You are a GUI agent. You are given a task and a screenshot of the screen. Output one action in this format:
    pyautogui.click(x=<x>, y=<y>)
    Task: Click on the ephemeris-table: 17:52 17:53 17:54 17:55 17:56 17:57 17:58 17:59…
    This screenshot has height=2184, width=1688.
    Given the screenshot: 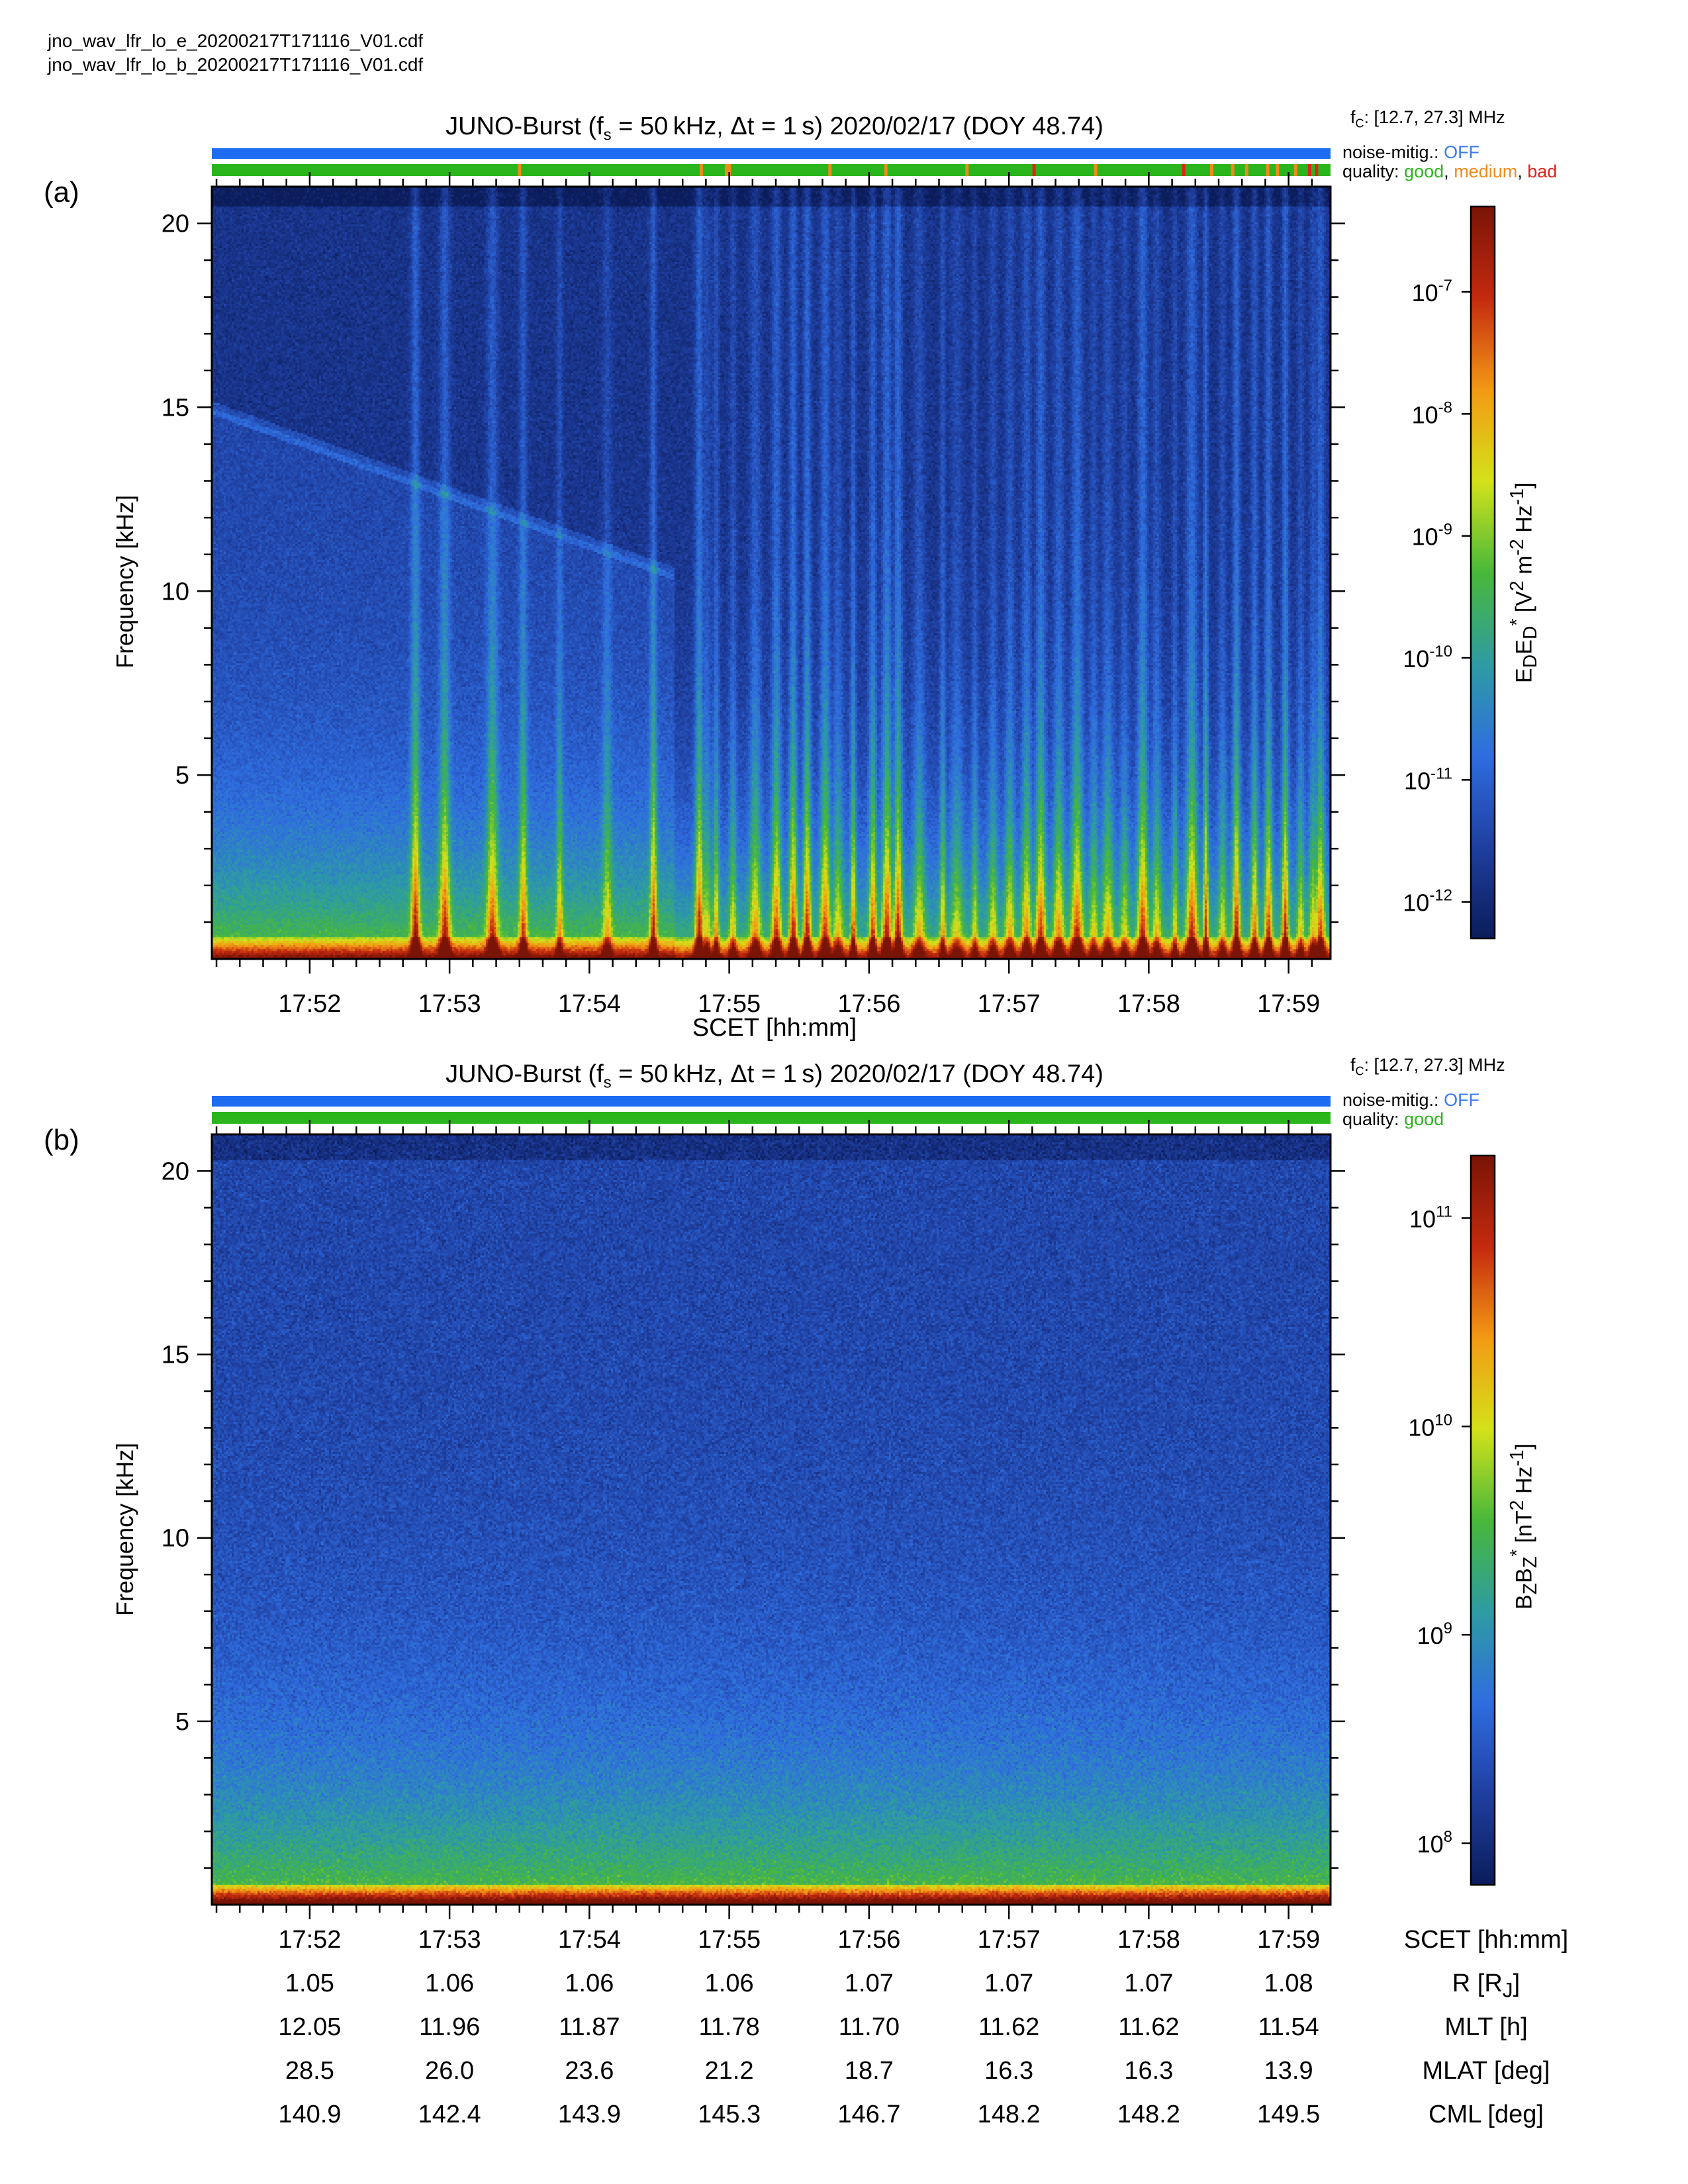 What is the action you would take?
    pyautogui.click(x=844, y=2051)
    